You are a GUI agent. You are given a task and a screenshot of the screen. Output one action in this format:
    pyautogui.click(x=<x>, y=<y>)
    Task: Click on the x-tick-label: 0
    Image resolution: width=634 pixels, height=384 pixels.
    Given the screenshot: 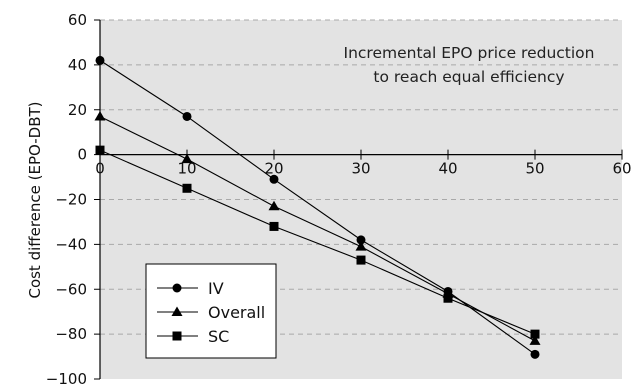 What is the action you would take?
    pyautogui.click(x=100, y=169)
    